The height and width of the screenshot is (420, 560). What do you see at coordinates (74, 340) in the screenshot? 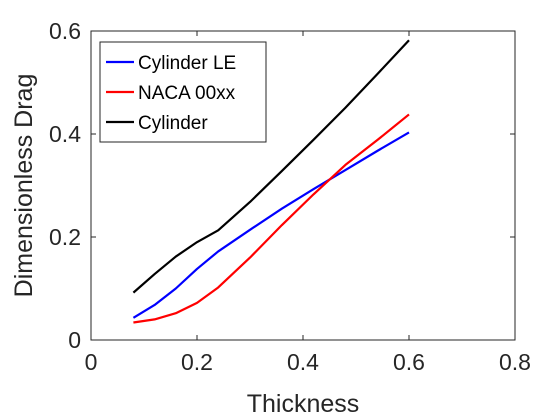
I see `y-tick-label: 0` at bounding box center [74, 340].